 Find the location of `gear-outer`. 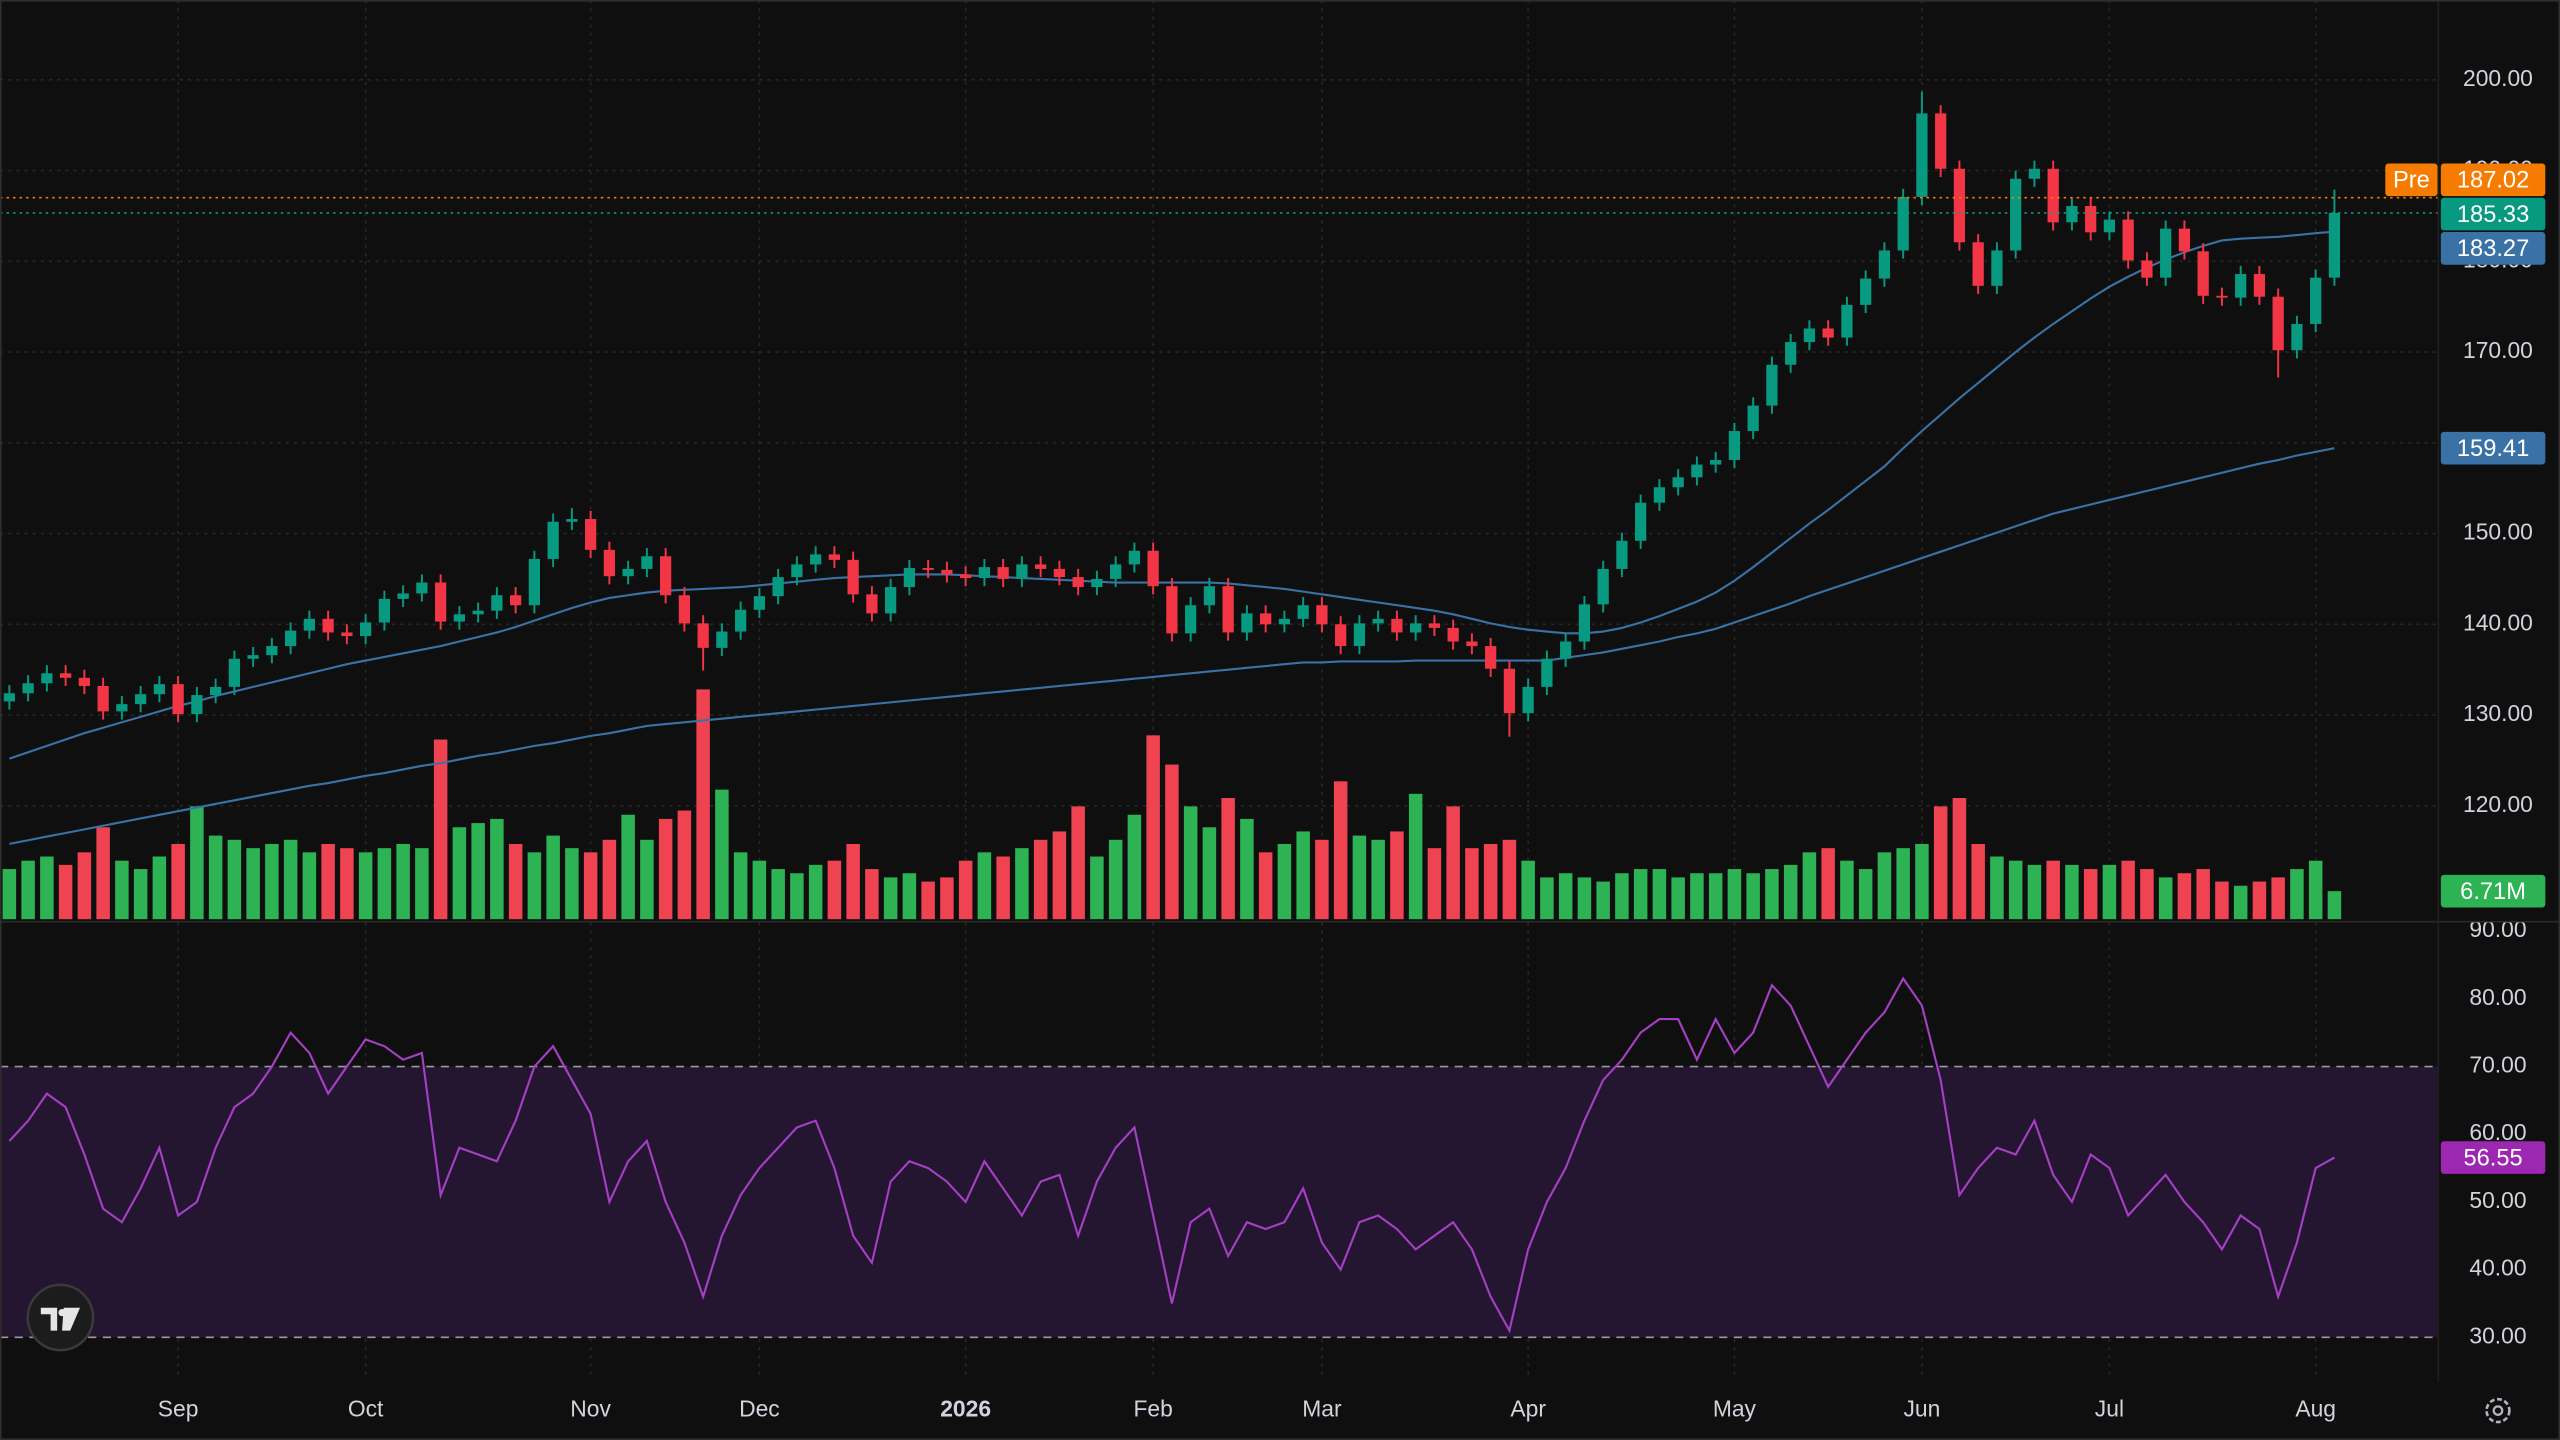

gear-outer is located at coordinates (2498, 1410).